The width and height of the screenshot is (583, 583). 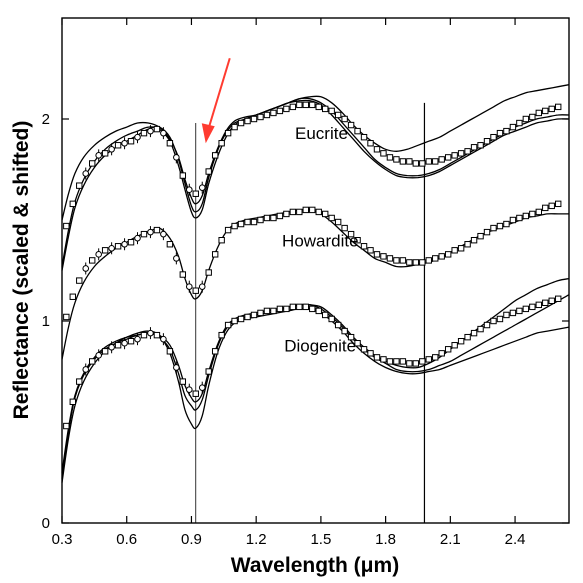 What do you see at coordinates (320, 240) in the screenshot?
I see `series-label-howardite: Howardite` at bounding box center [320, 240].